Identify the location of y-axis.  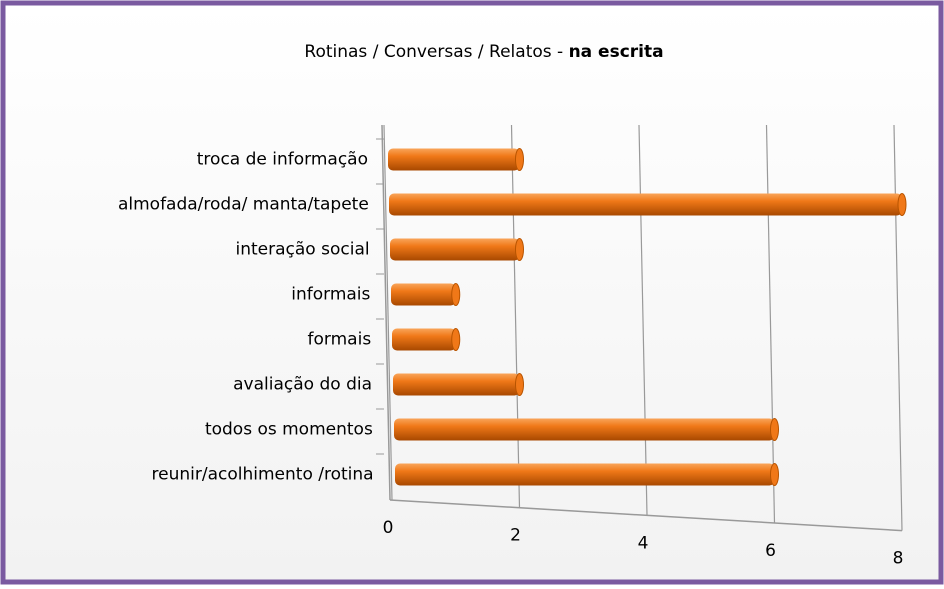
(386, 312).